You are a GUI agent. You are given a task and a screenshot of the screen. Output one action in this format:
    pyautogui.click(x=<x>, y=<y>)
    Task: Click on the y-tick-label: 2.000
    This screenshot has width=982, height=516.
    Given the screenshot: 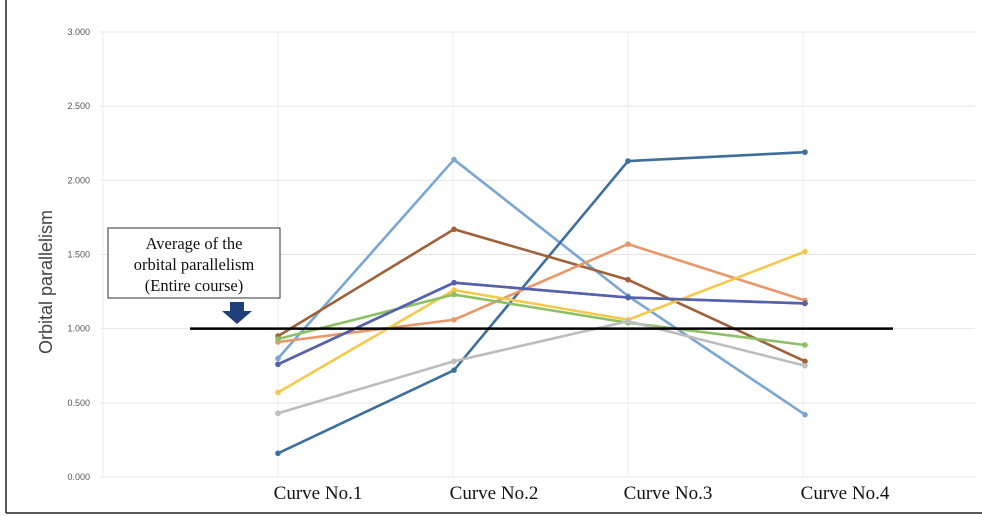 What is the action you would take?
    pyautogui.click(x=78, y=180)
    